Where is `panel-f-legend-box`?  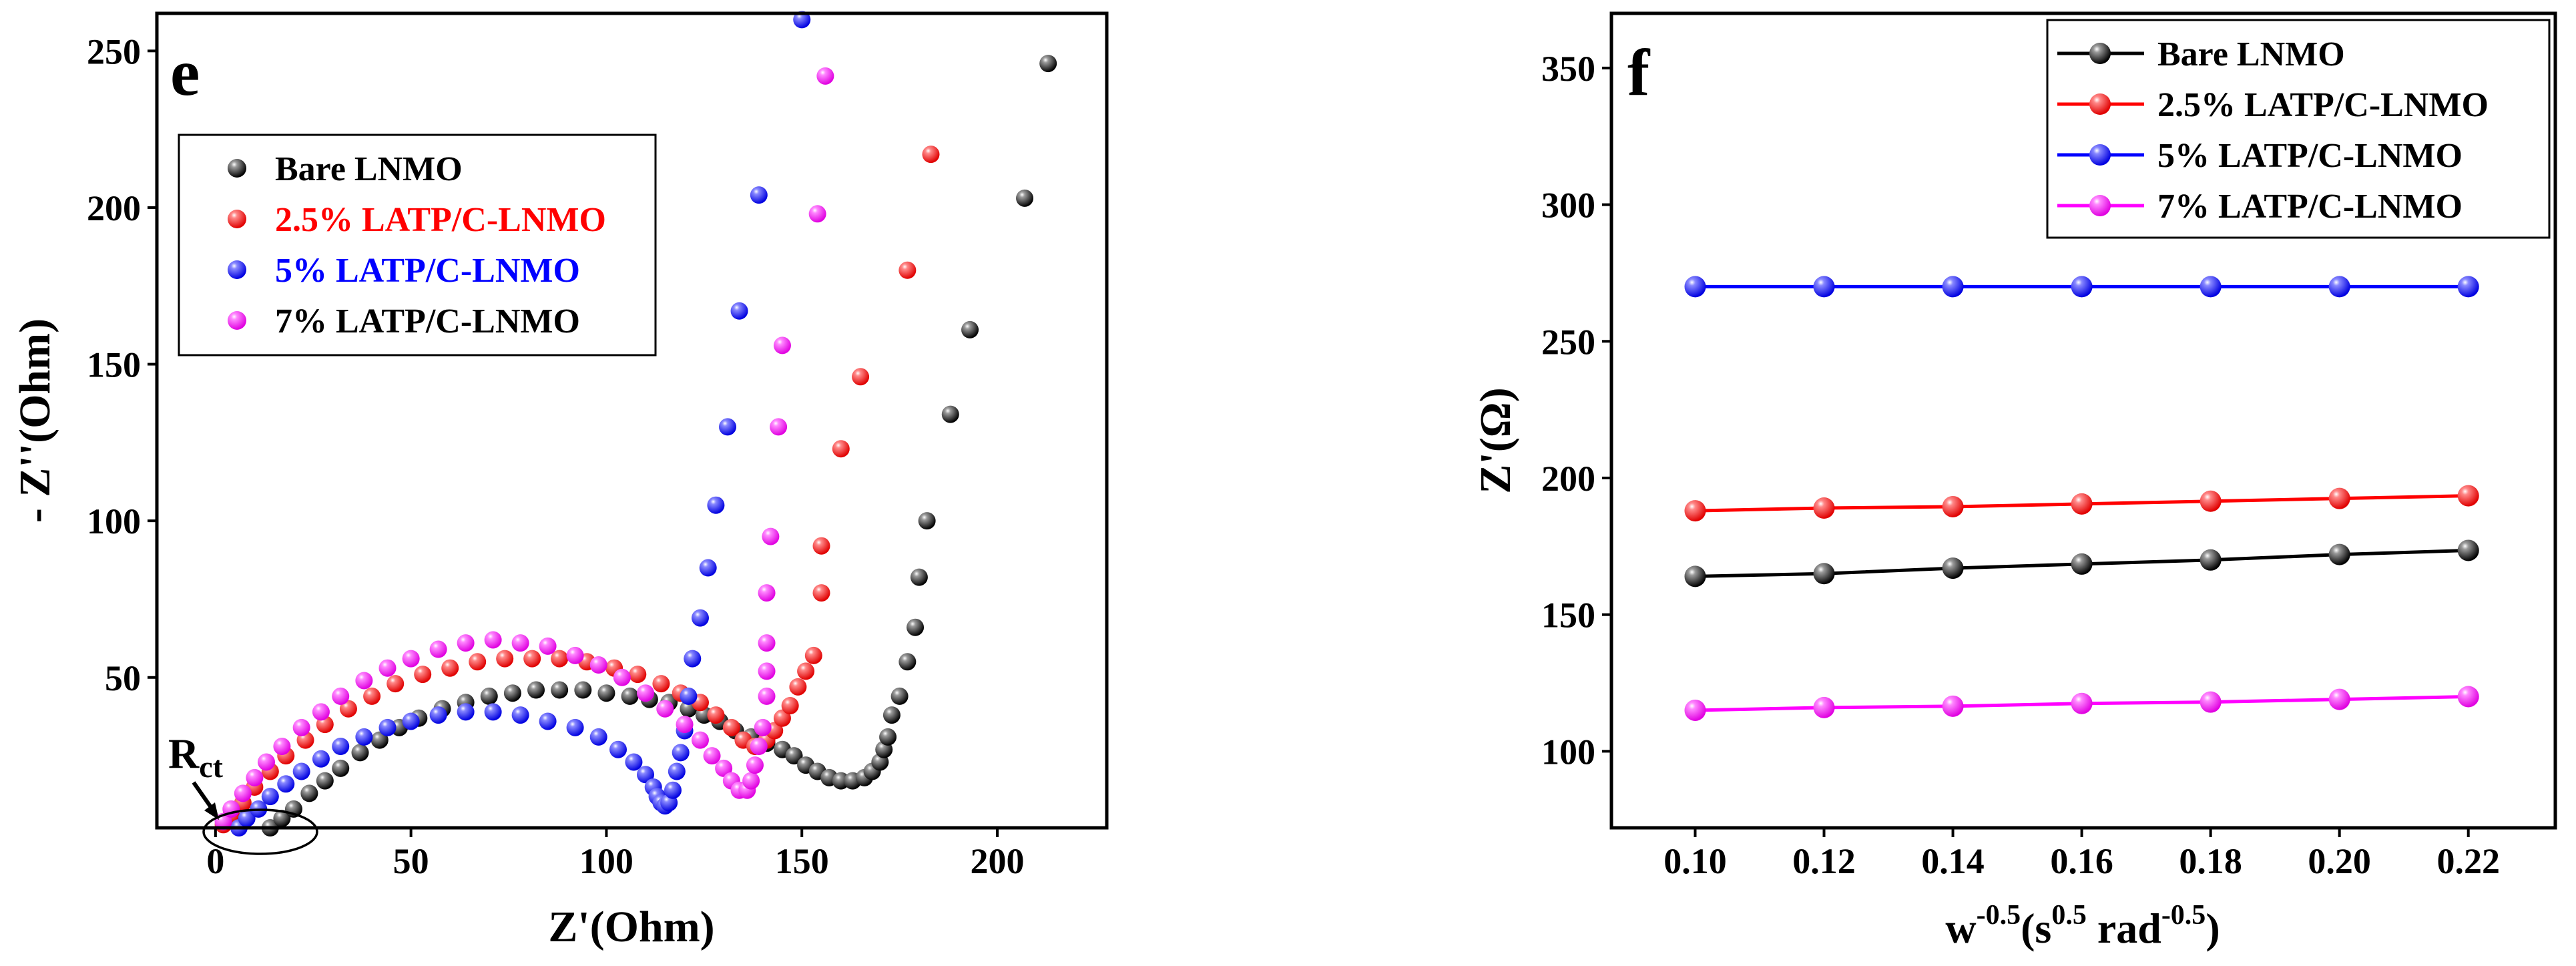 panel-f-legend-box is located at coordinates (2298, 129).